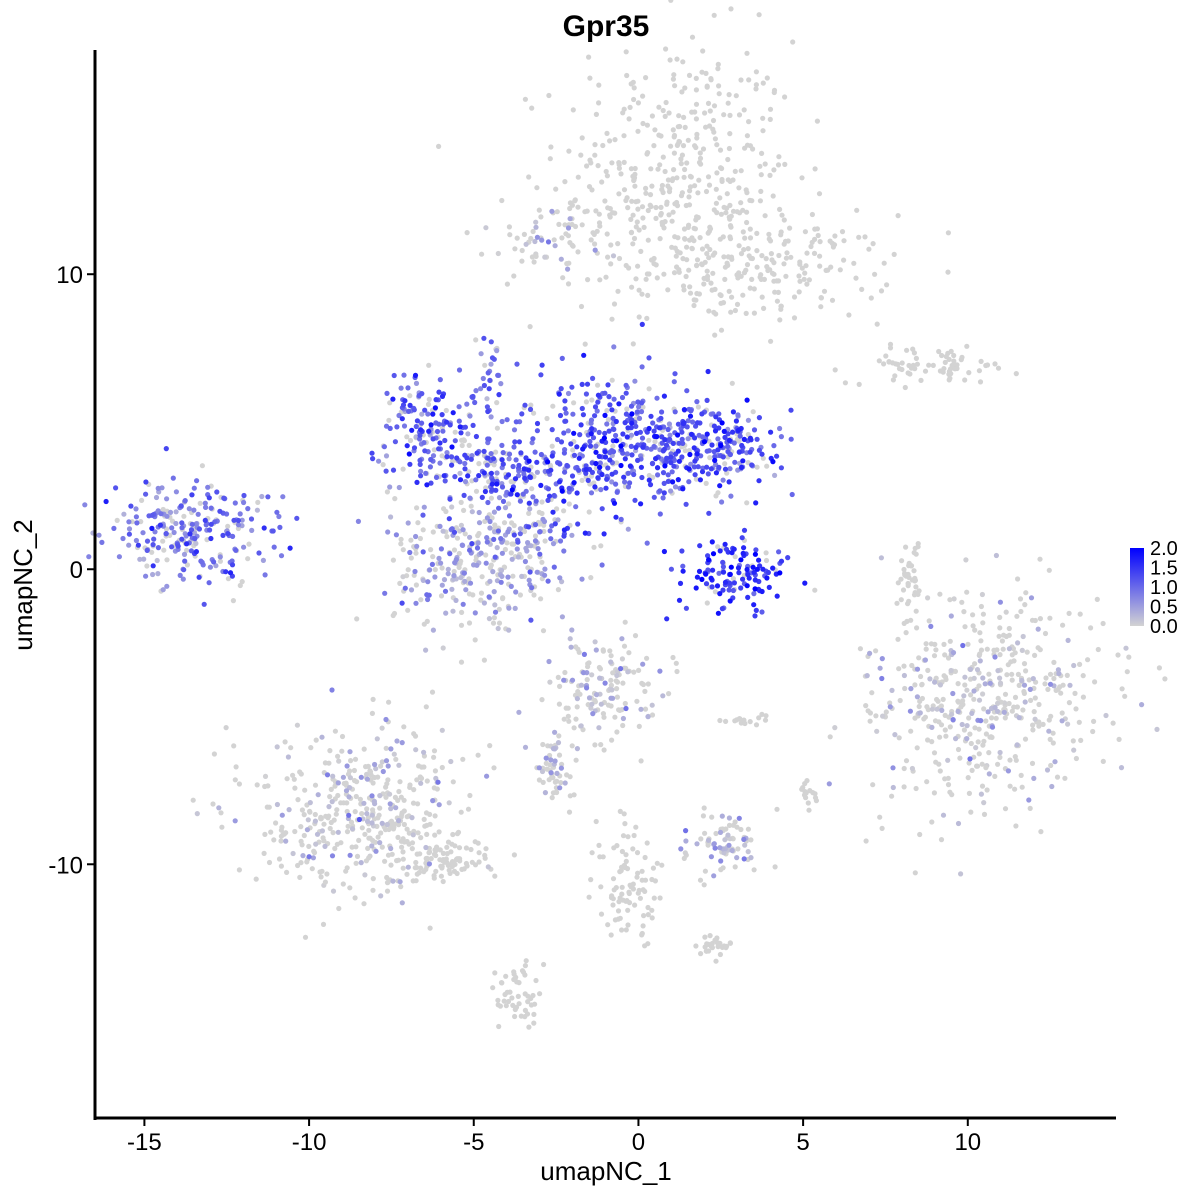  Describe the element at coordinates (144, 1142) in the screenshot. I see `x-tick-label: -15` at that location.